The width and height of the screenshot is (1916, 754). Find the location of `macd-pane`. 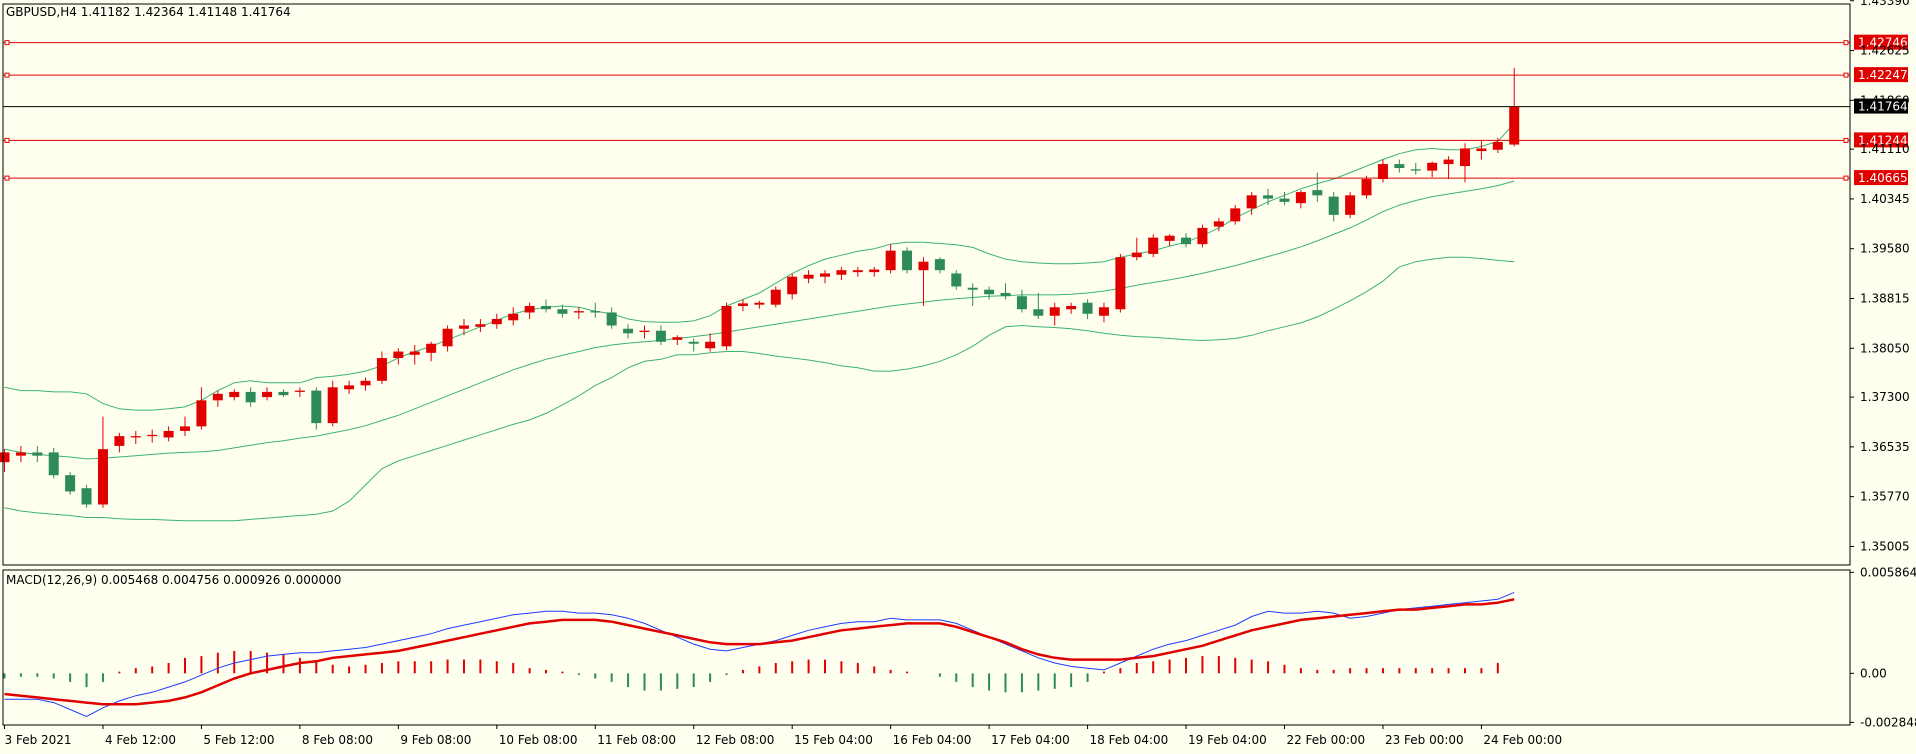

macd-pane is located at coordinates (759, 654).